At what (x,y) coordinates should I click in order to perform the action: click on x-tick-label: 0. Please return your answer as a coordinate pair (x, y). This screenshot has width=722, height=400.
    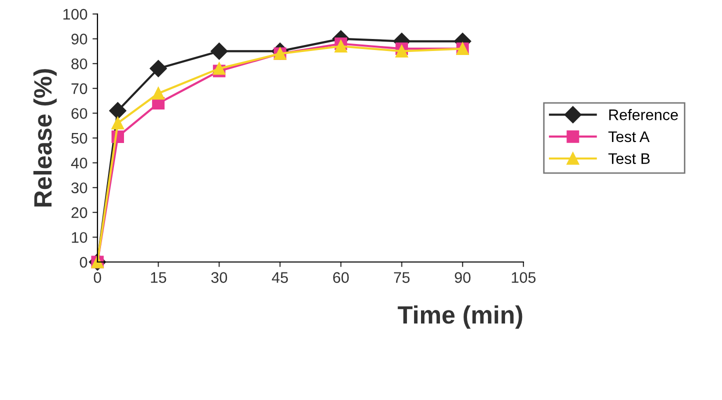
    Looking at the image, I should click on (98, 277).